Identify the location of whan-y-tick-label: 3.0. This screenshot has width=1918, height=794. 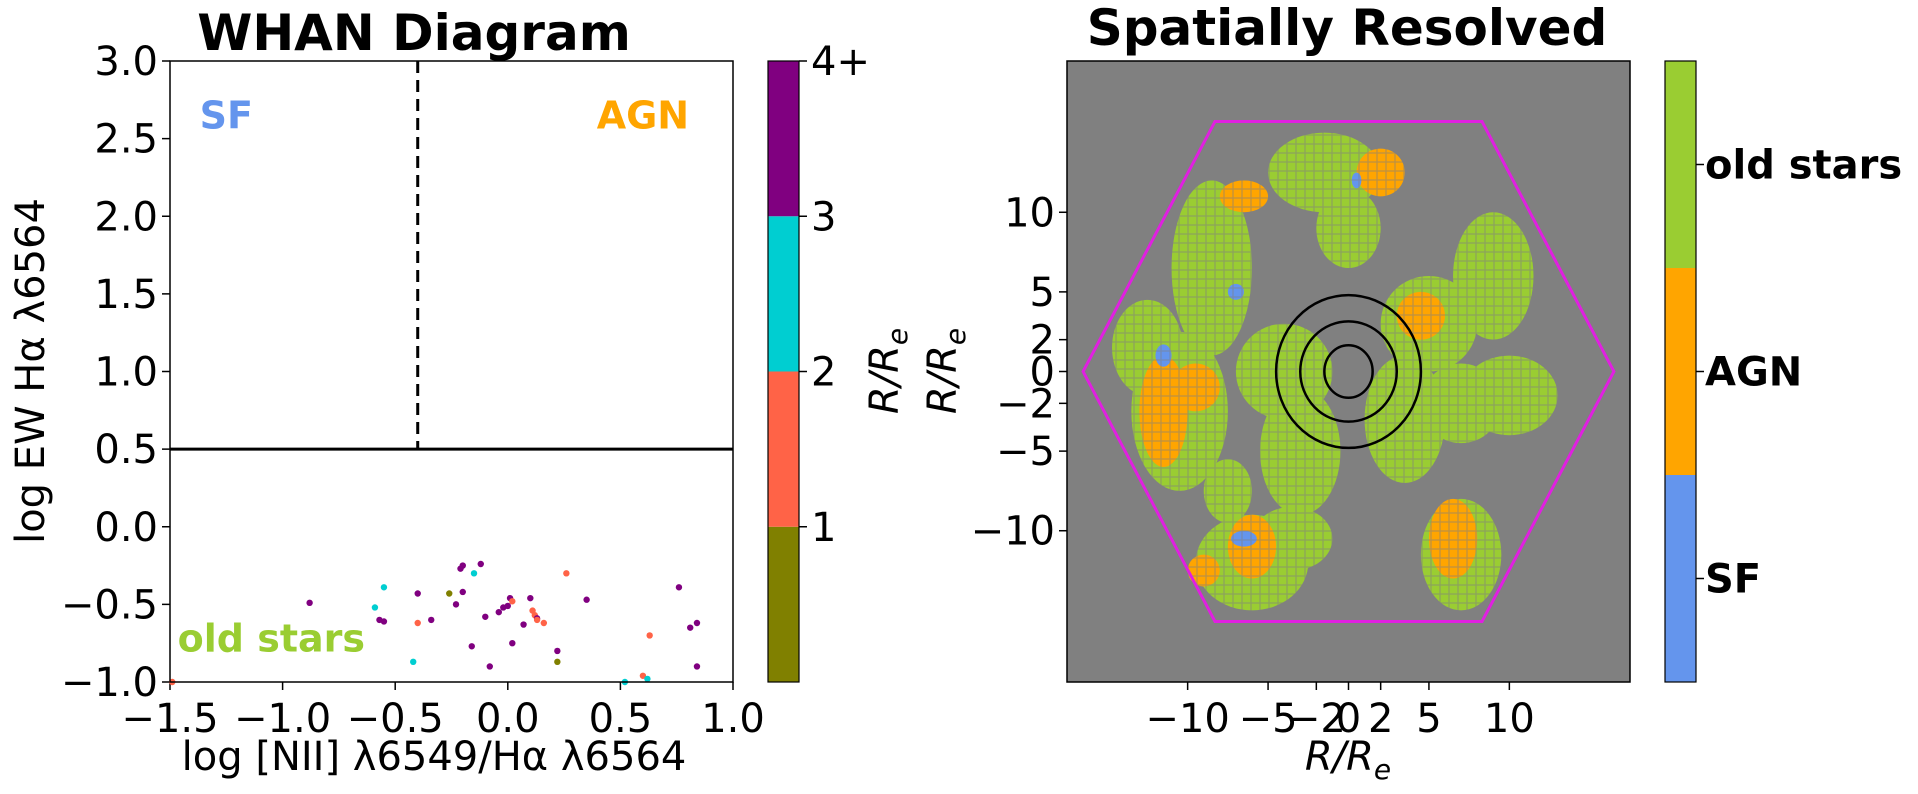
(126, 62).